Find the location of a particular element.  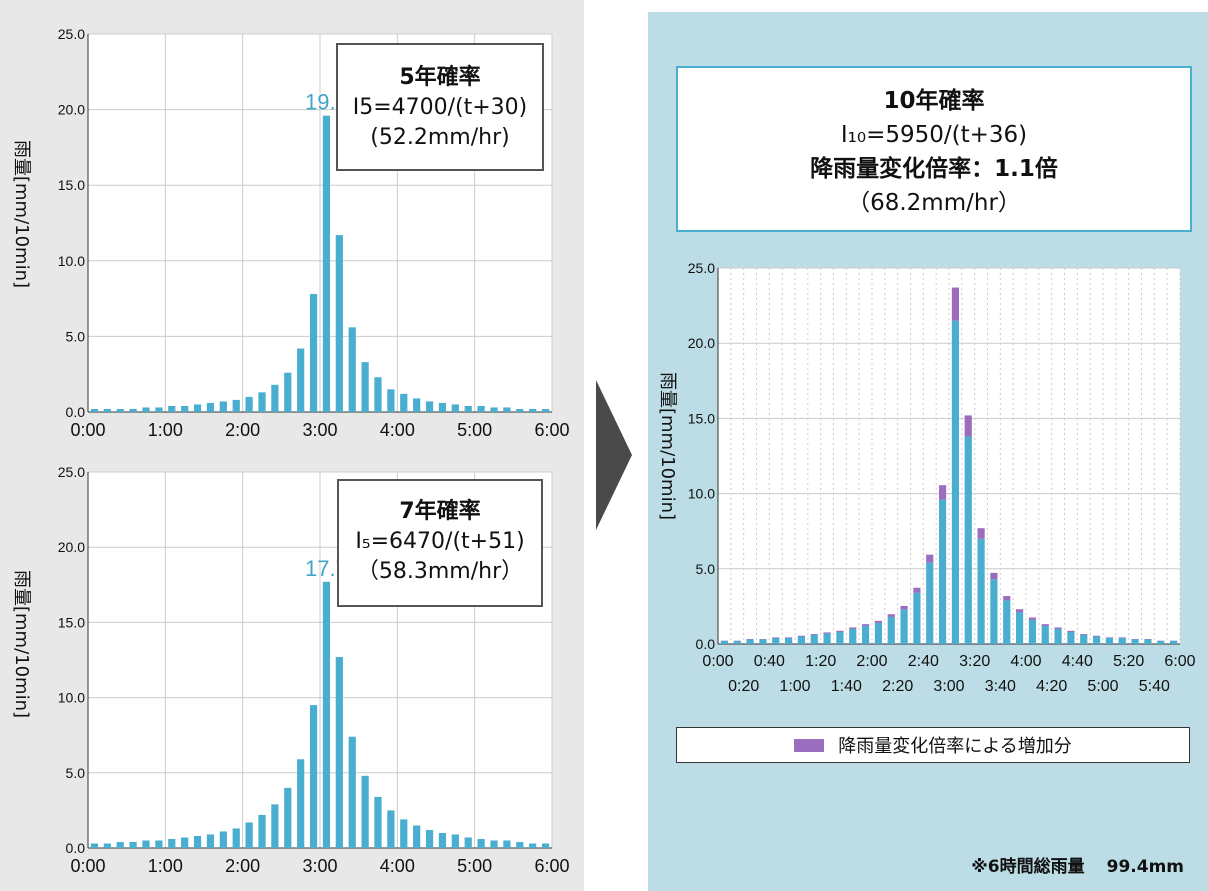

y-axis-label-5-year: 雨量[mm/10min] is located at coordinates (21, 214).